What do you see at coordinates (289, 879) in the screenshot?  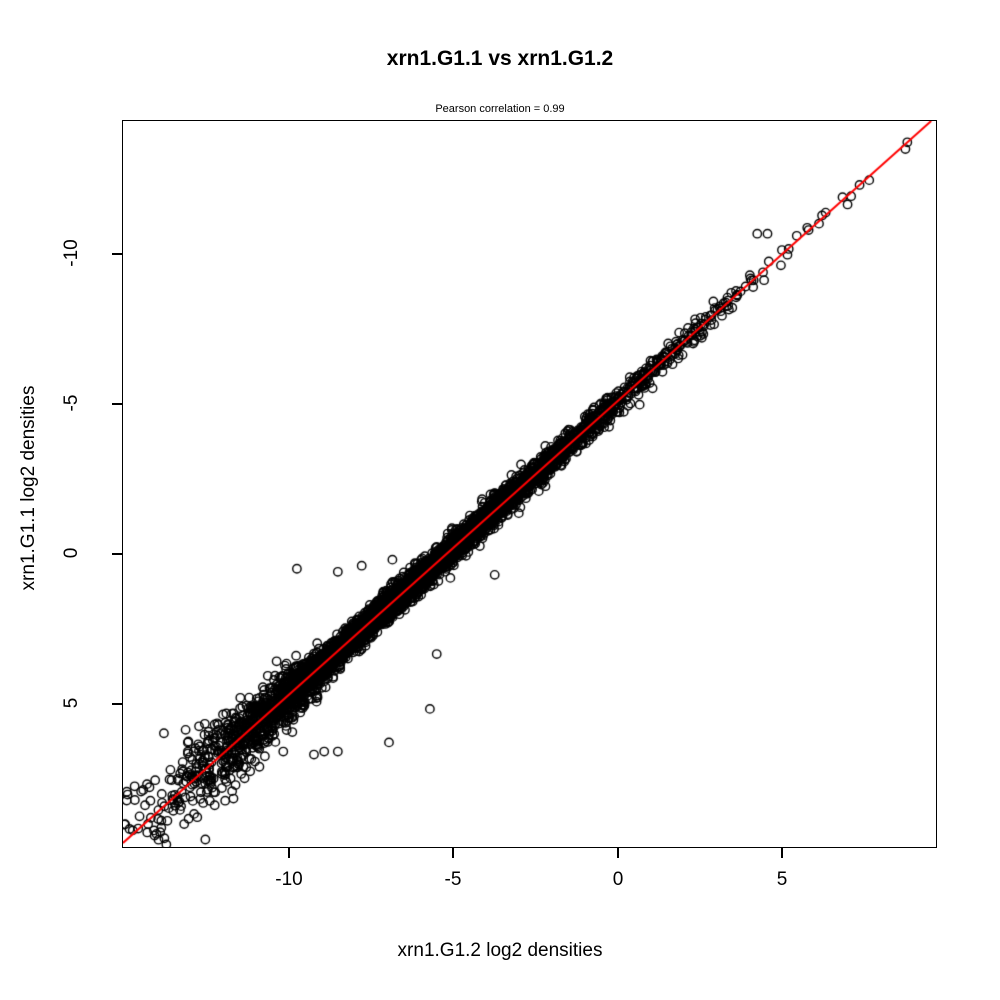 I see `x-tick-label: -10` at bounding box center [289, 879].